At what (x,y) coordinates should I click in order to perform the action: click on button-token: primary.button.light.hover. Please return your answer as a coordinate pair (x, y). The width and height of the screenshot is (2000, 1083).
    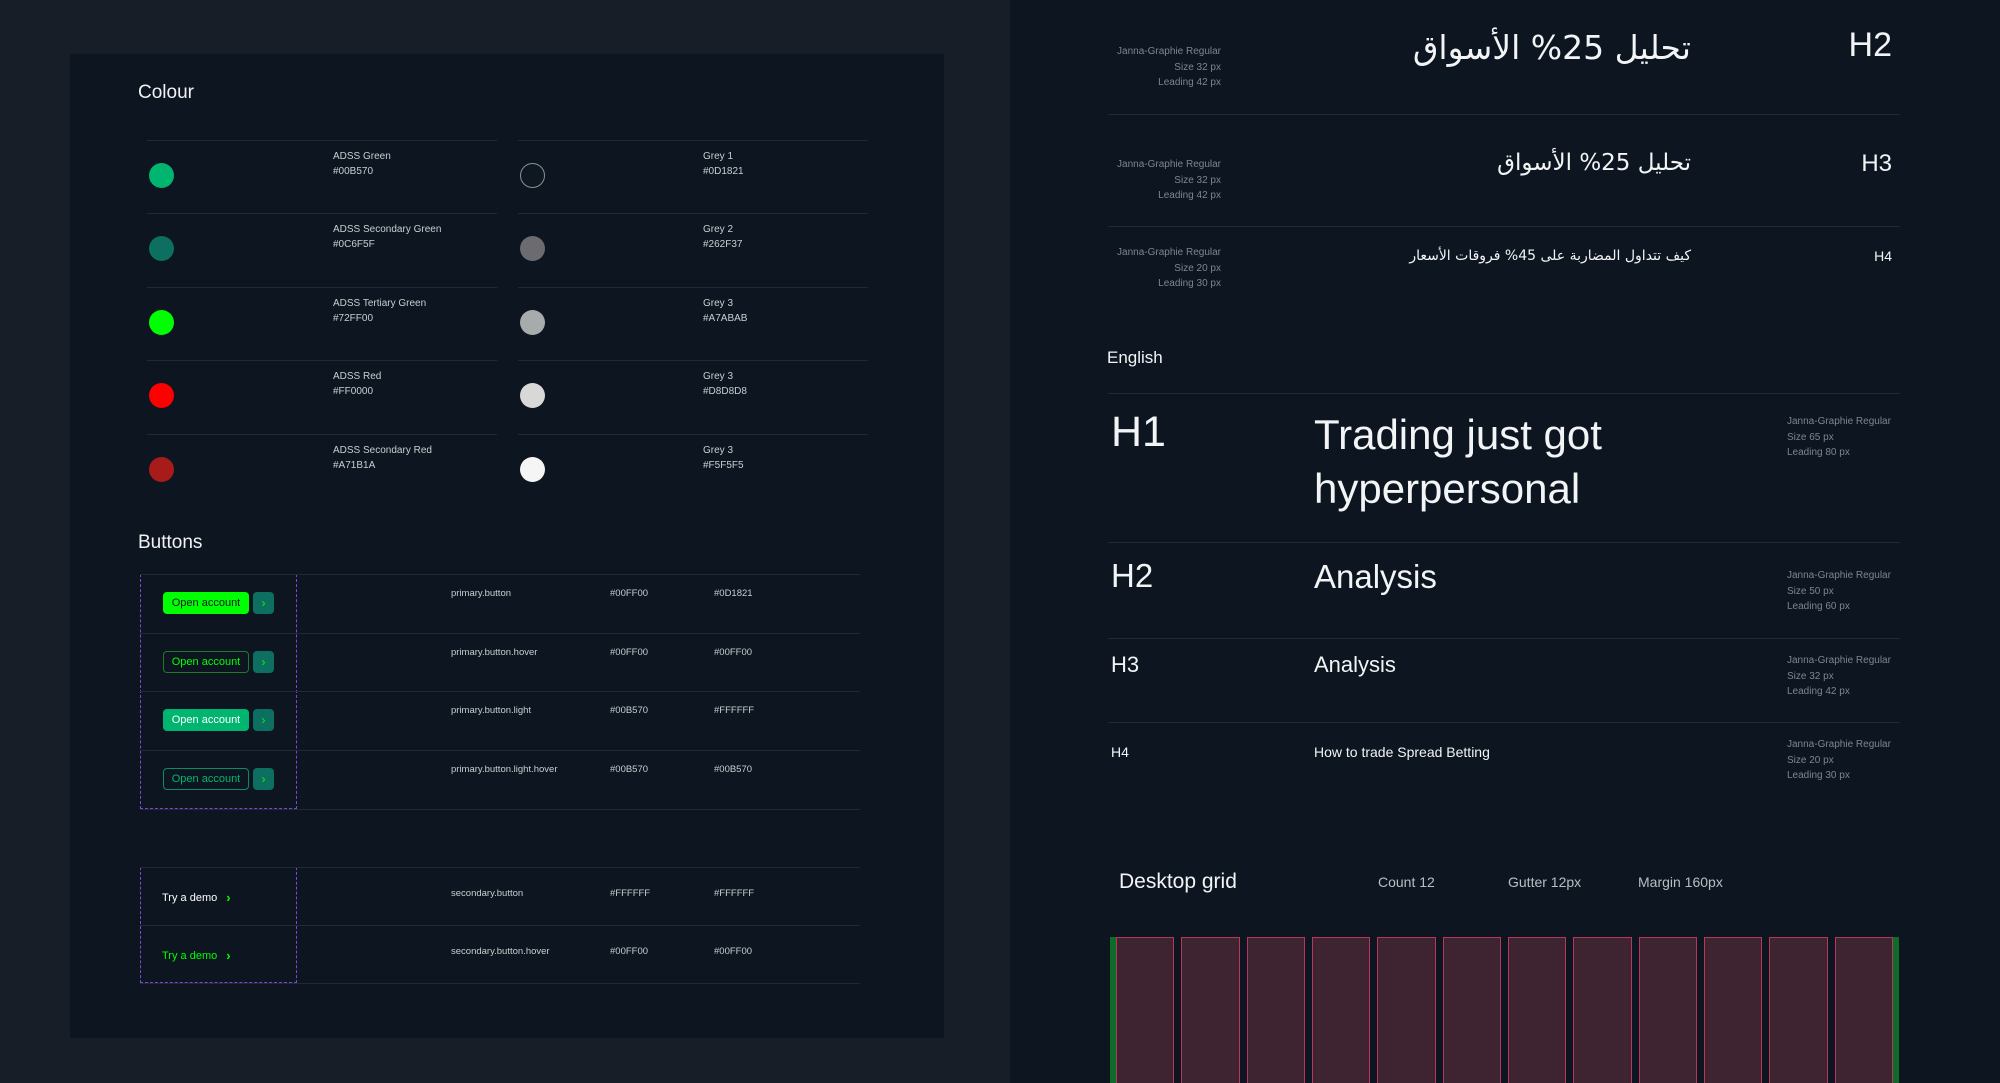
    Looking at the image, I should click on (504, 769).